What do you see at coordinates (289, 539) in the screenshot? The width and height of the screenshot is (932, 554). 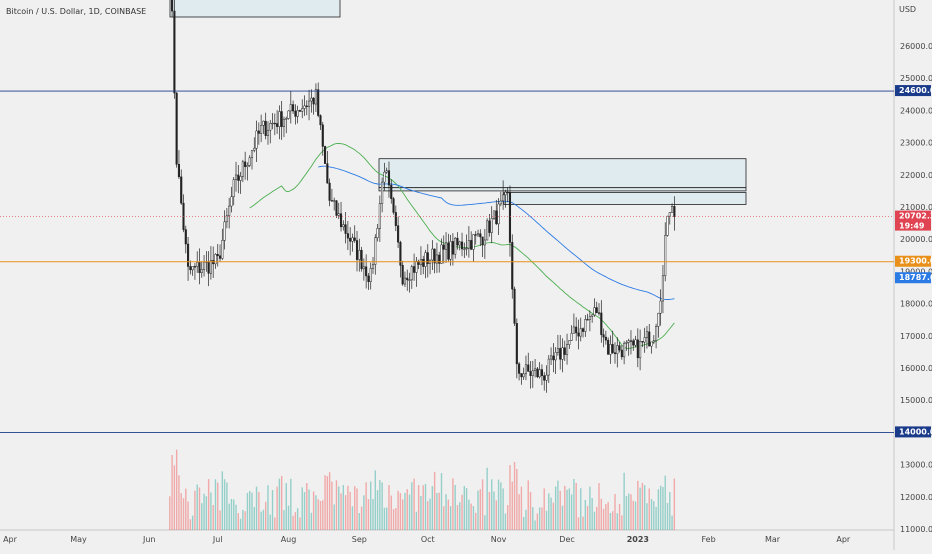 I see `x-tick-label: Aug` at bounding box center [289, 539].